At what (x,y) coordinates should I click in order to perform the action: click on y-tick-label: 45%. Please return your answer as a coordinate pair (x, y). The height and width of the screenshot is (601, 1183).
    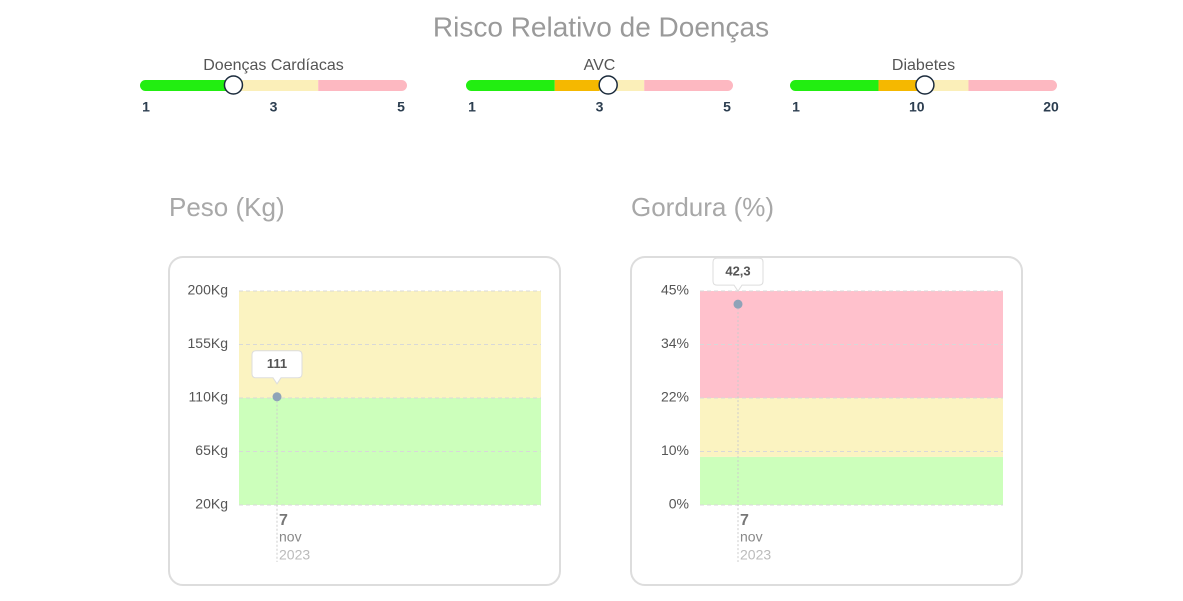
    Looking at the image, I should click on (675, 290).